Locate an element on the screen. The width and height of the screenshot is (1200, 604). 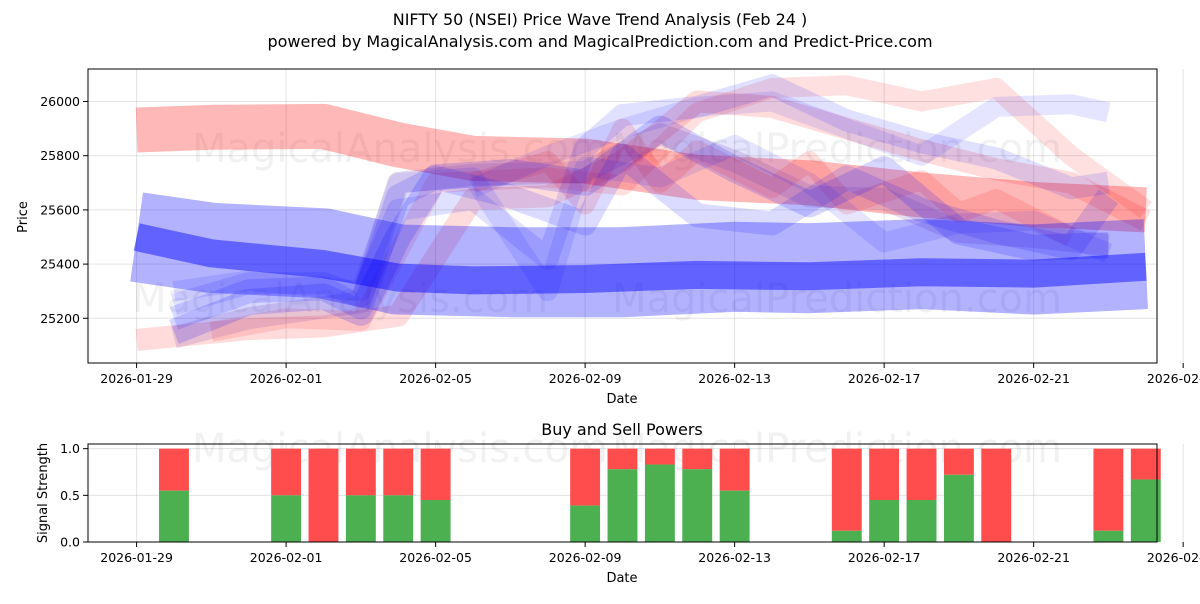
price-x-tick-label: 2026-02-17 is located at coordinates (884, 378).